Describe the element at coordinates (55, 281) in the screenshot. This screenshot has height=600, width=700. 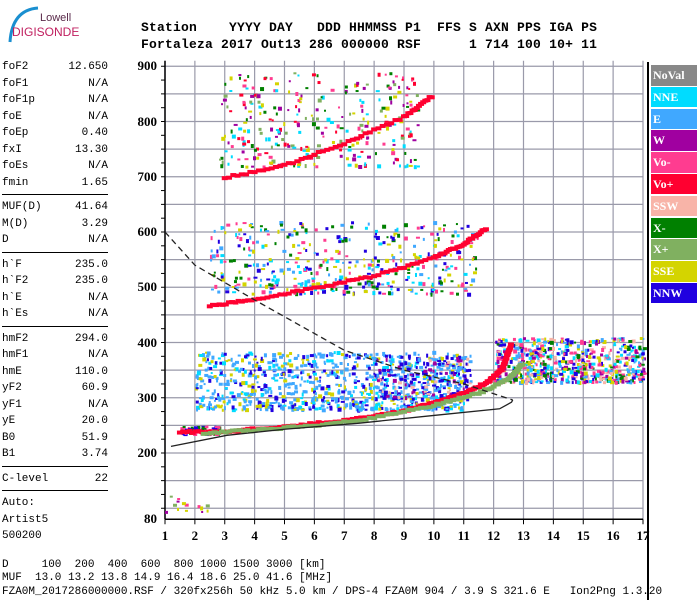
I see `param-row-hf2: h`F2 235.0` at that location.